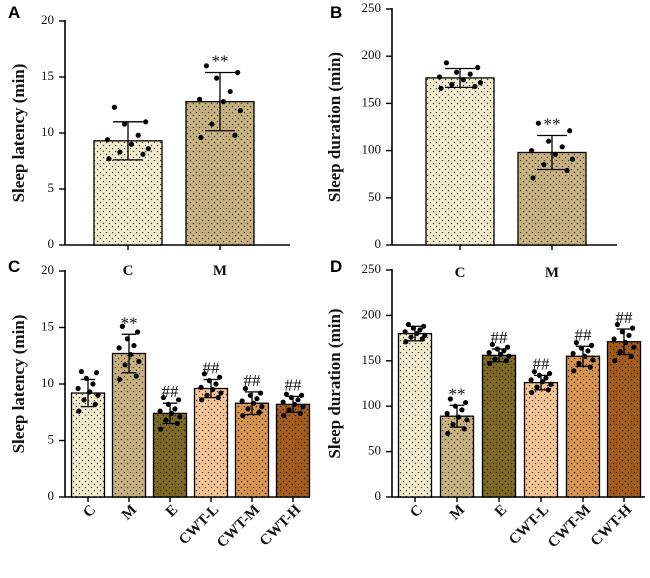  I want to click on panel-label: C, so click(14, 266).